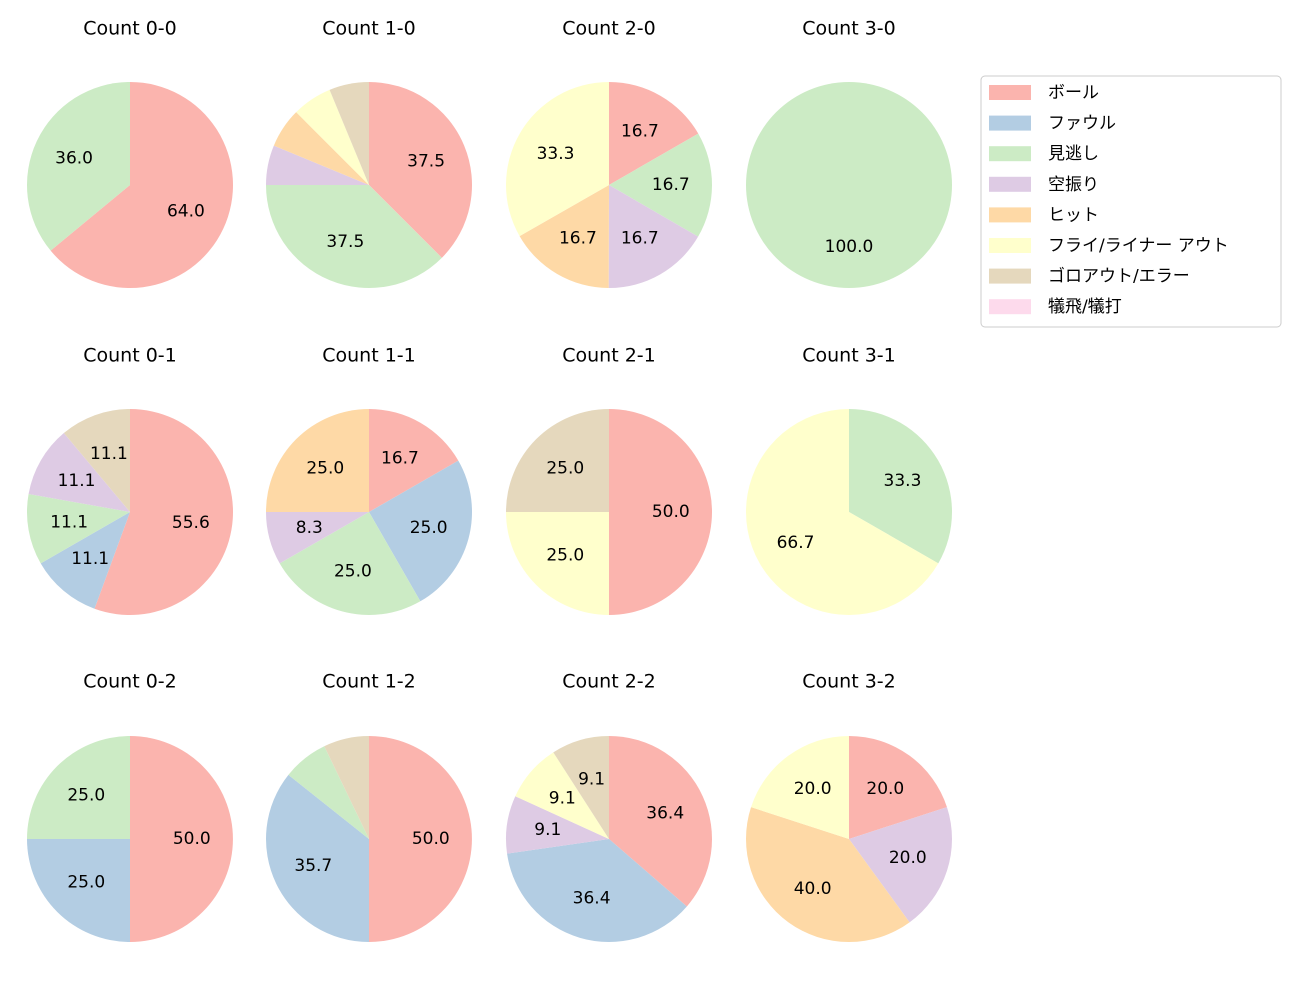 The width and height of the screenshot is (1300, 1000). Describe the element at coordinates (1119, 276) in the screenshot. I see `legend-label: ゴロアウト/エラー` at that location.